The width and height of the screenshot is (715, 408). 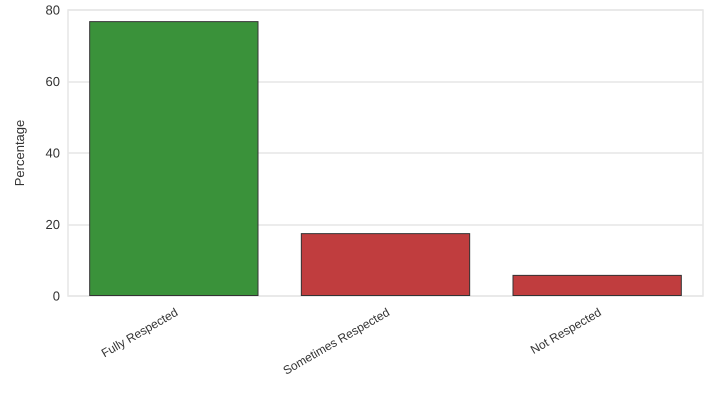 I want to click on y-tick-label: 40, so click(x=53, y=153).